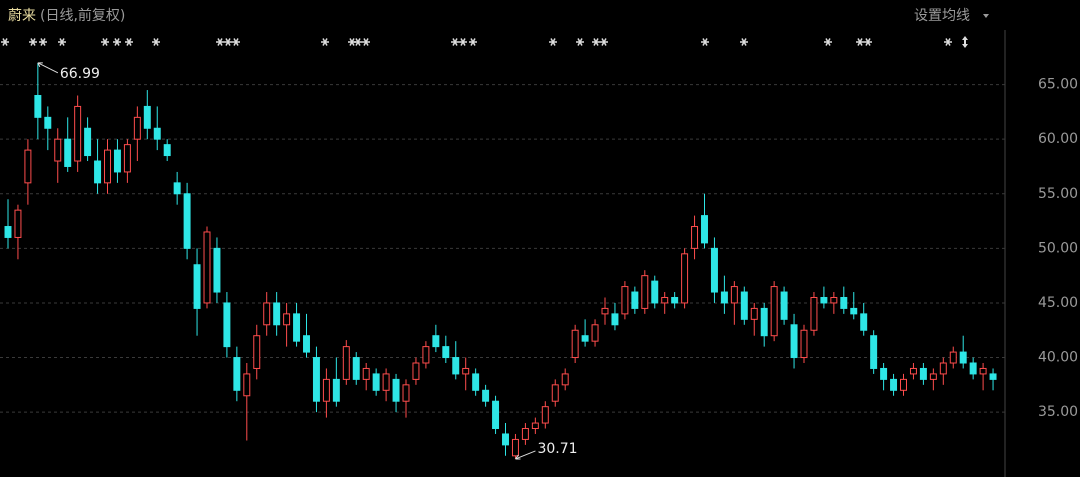 The height and width of the screenshot is (477, 1080). Describe the element at coordinates (1058, 248) in the screenshot. I see `y-tick-label: 50.00` at that location.